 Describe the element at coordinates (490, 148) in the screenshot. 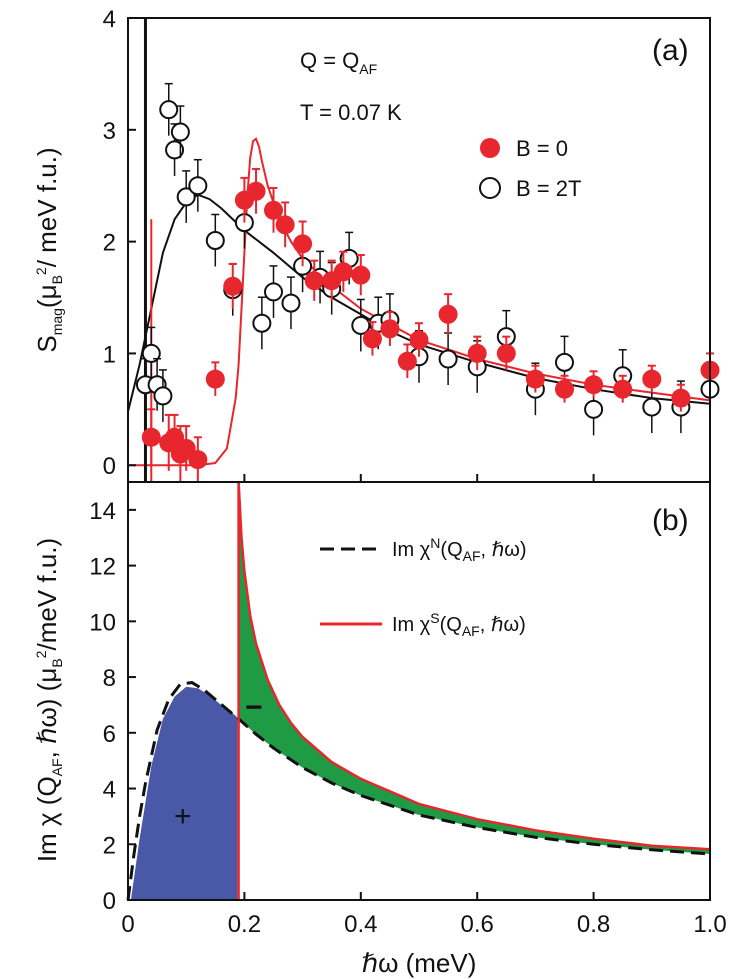

I see `legend-b0-marker` at that location.